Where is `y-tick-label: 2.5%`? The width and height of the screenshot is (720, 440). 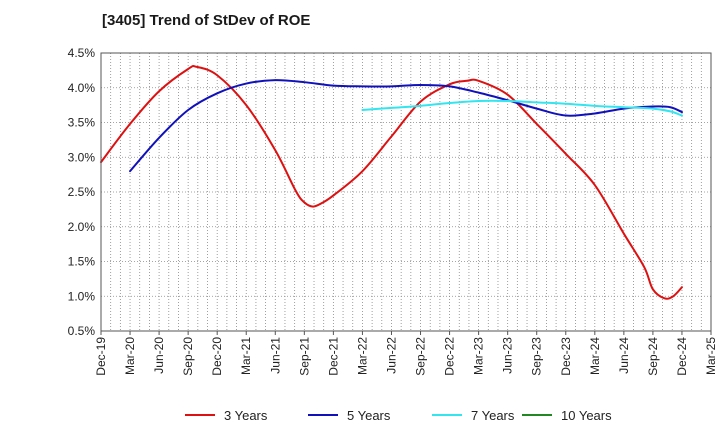
y-tick-label: 2.5% is located at coordinates (82, 192).